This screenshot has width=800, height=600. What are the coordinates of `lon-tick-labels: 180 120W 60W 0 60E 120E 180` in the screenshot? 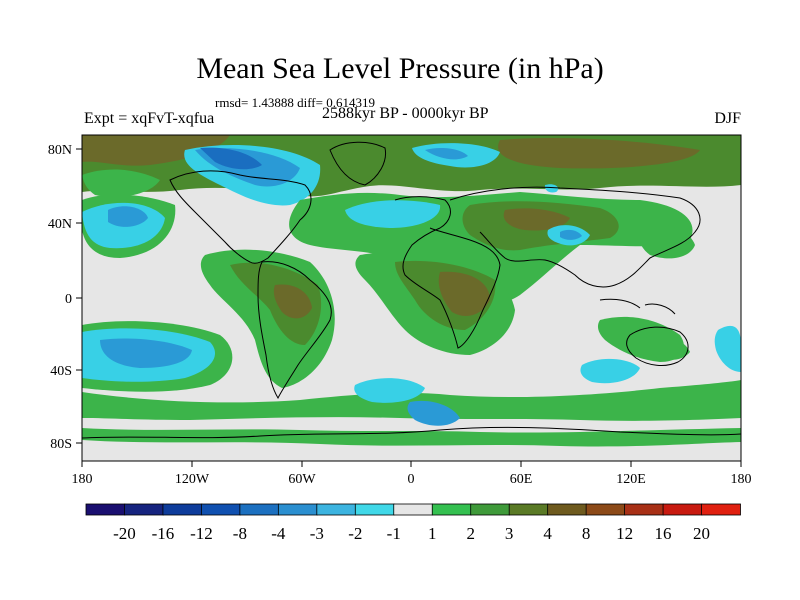 It's located at (412, 479).